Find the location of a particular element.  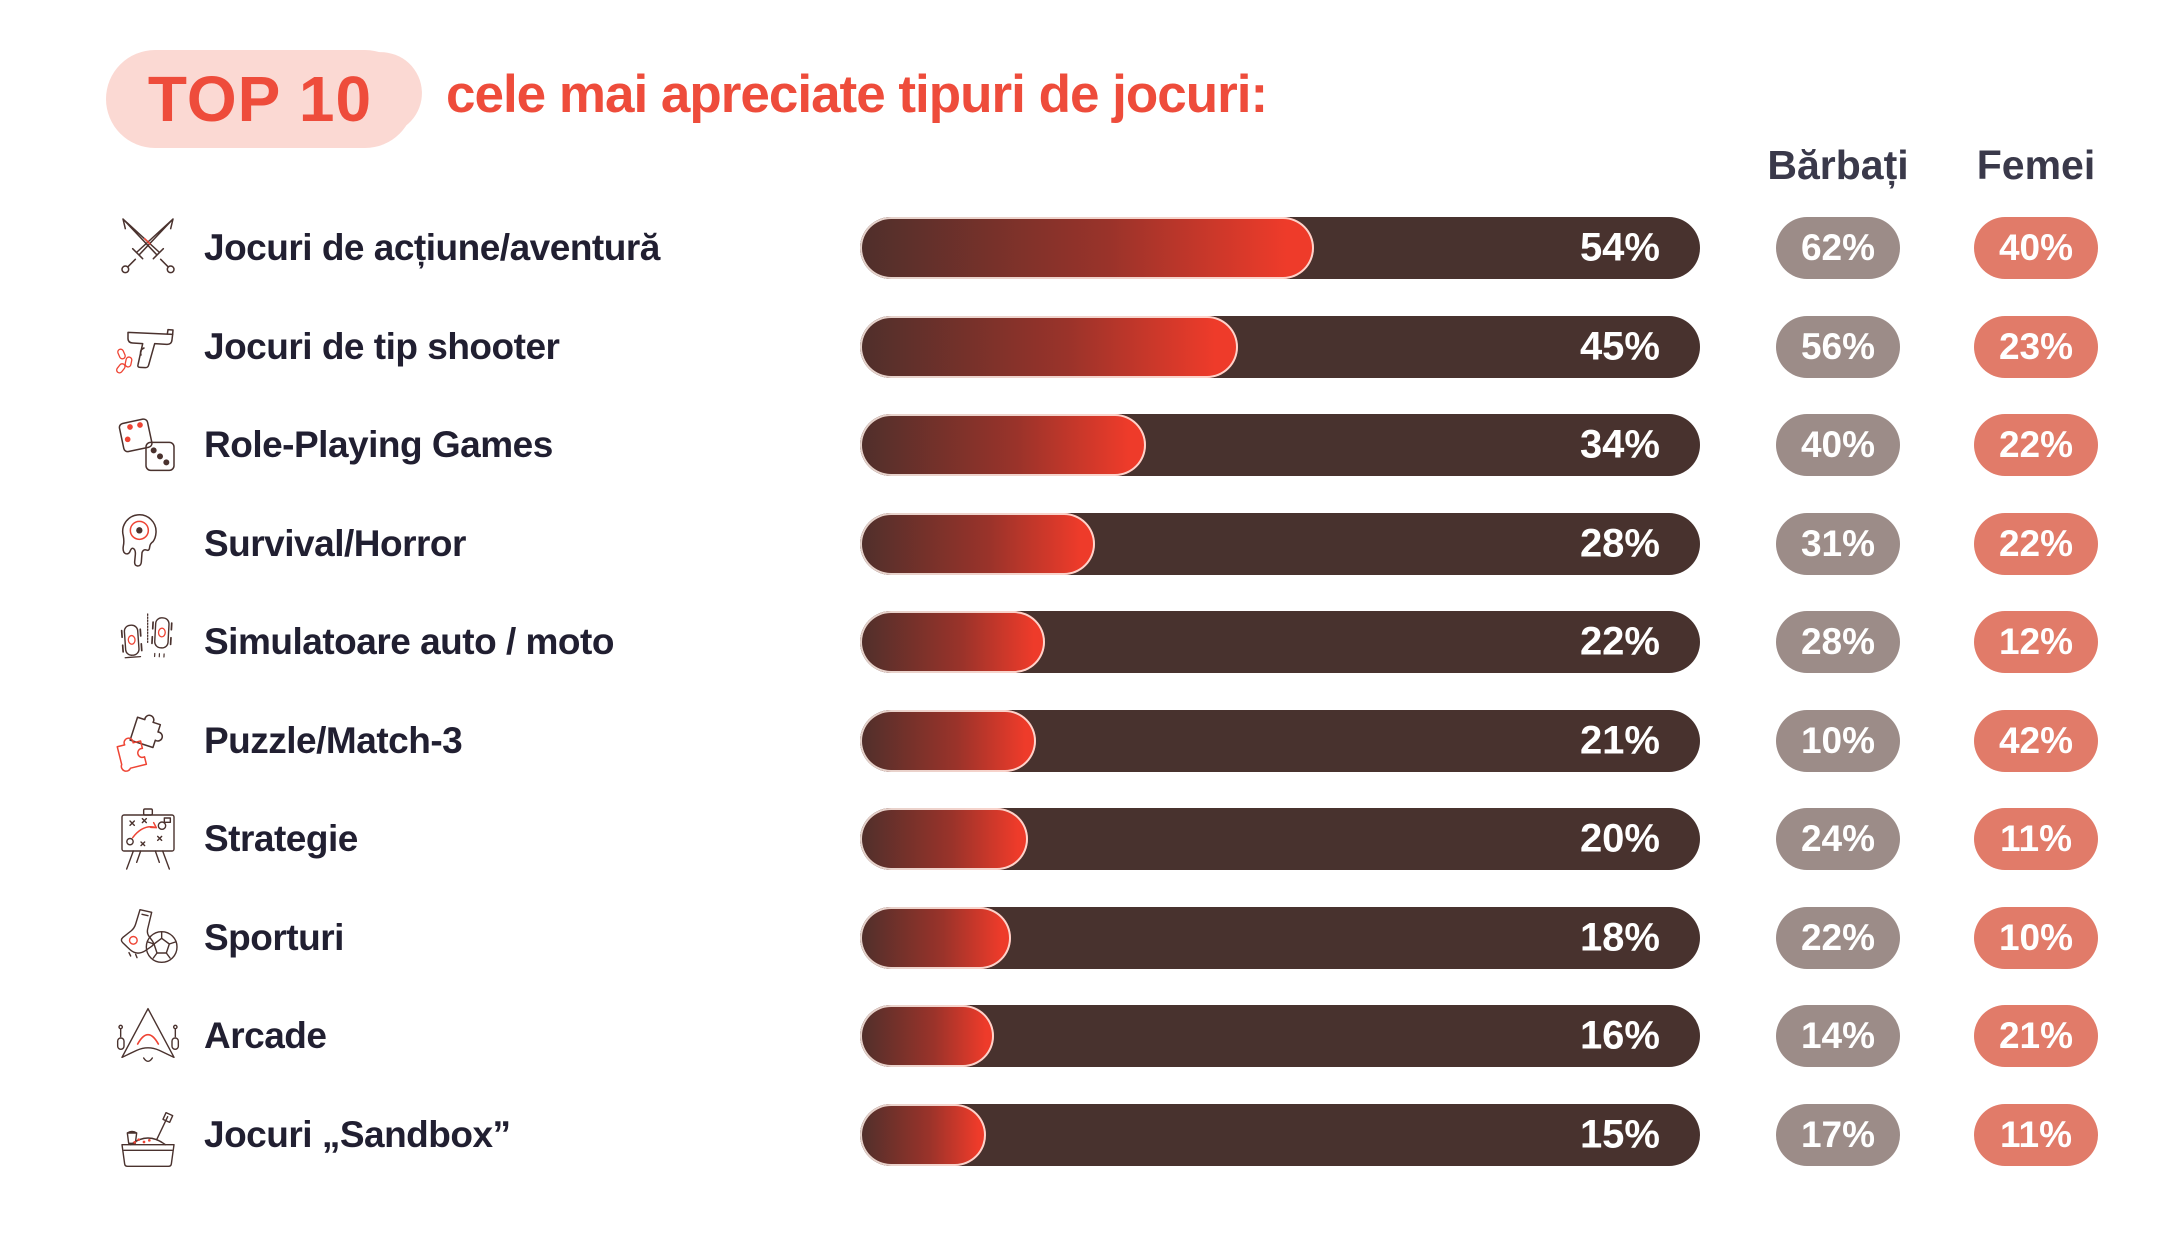

badge-women-value: 42% is located at coordinates (2036, 740).